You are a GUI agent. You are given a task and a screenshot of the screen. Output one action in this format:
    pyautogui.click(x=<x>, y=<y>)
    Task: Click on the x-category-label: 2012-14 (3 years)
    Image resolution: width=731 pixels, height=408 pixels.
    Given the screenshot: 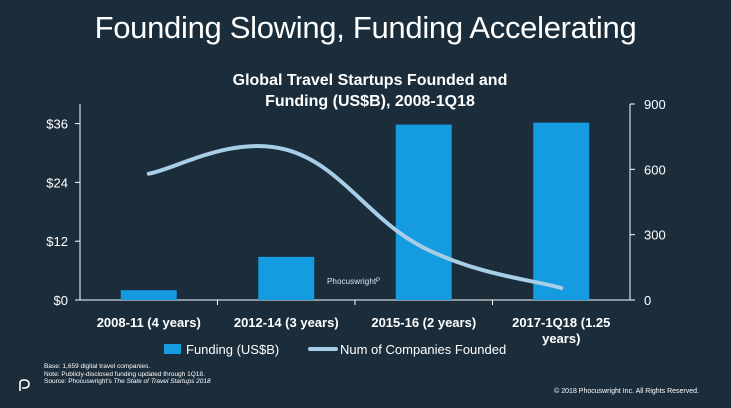 What is the action you would take?
    pyautogui.click(x=286, y=322)
    